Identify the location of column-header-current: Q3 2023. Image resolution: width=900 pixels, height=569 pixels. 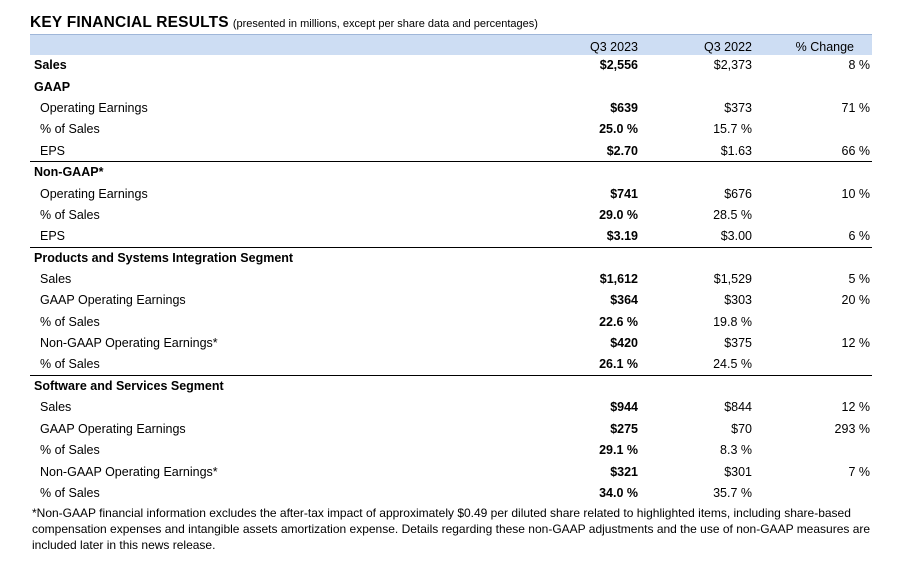
(614, 46).